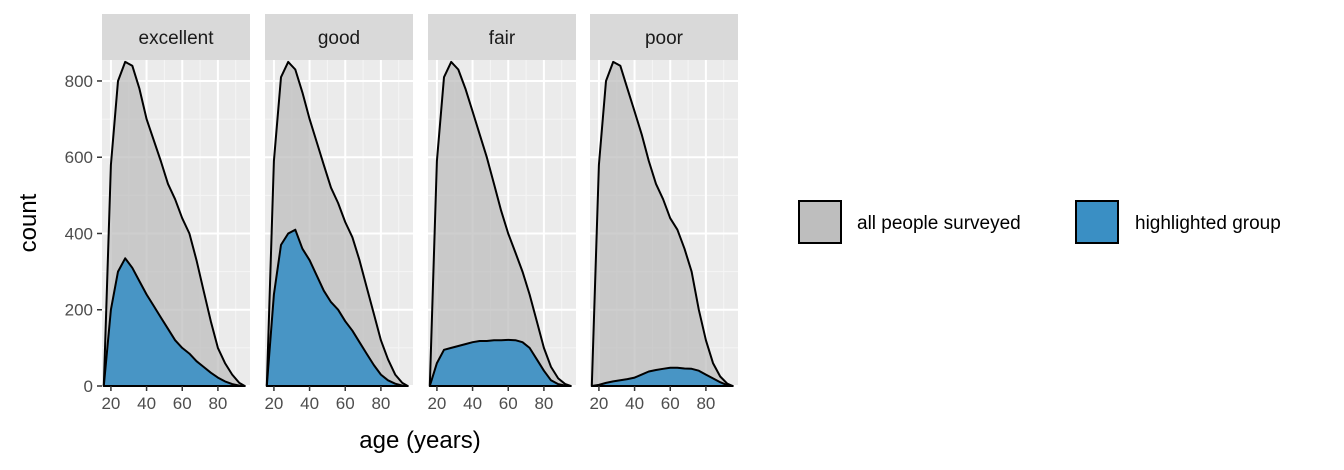 The width and height of the screenshot is (1344, 470). I want to click on panel-poor: poor 20 40 60 80, so click(663, 213).